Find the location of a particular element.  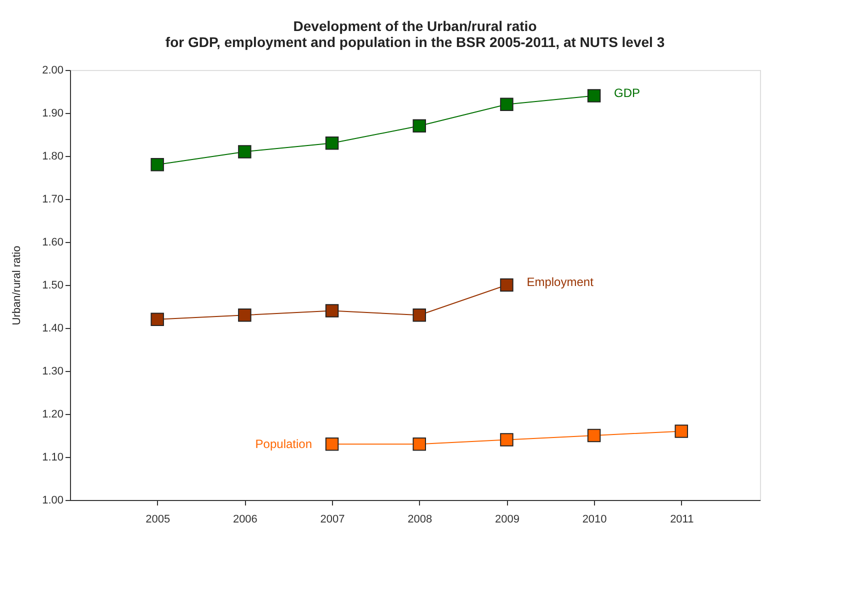

x-tick-label: 2007 is located at coordinates (332, 520).